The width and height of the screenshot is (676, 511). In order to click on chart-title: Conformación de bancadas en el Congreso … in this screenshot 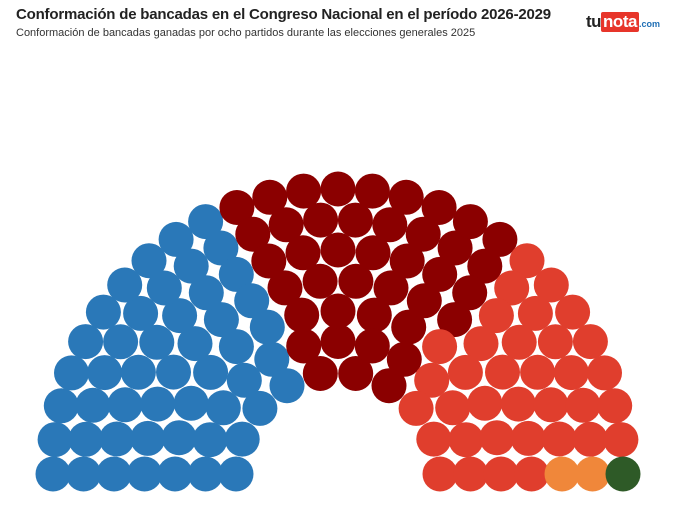, I will do `click(283, 14)`.